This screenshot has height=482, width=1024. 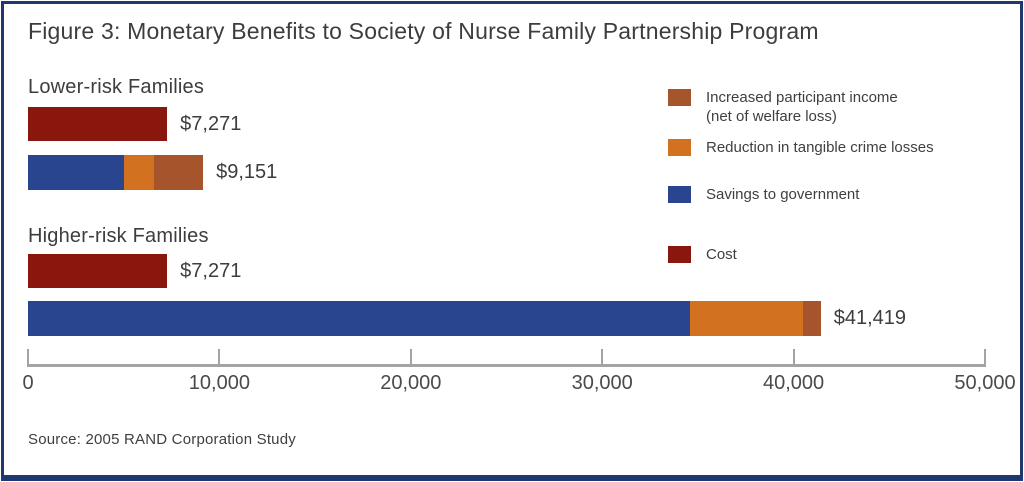 What do you see at coordinates (985, 383) in the screenshot?
I see `x-axis-tick-label: 50,000` at bounding box center [985, 383].